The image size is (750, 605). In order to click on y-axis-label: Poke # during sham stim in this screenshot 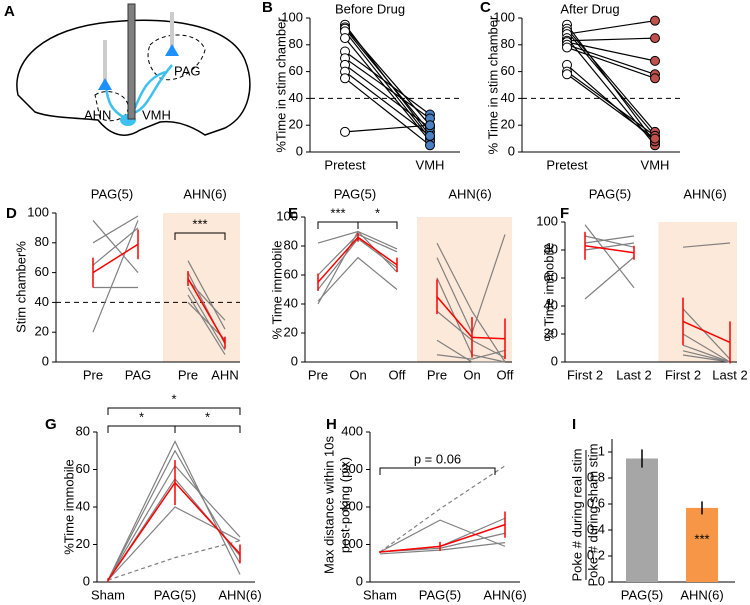, I will do `click(592, 514)`.